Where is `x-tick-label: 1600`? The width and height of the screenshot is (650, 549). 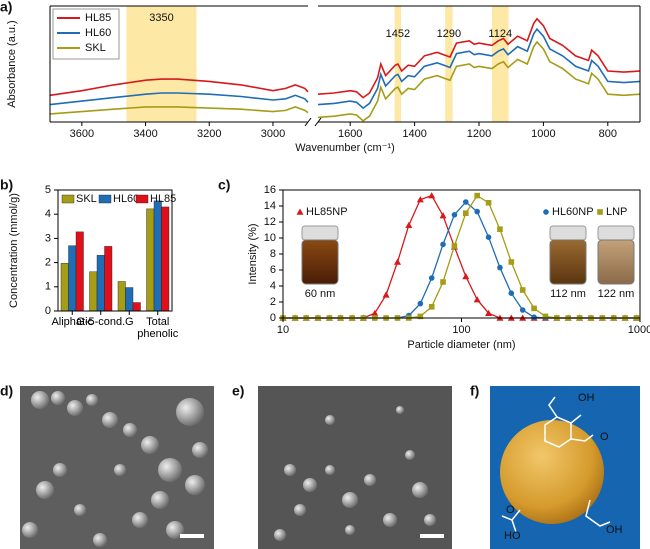 x-tick-label: 1600 is located at coordinates (350, 134).